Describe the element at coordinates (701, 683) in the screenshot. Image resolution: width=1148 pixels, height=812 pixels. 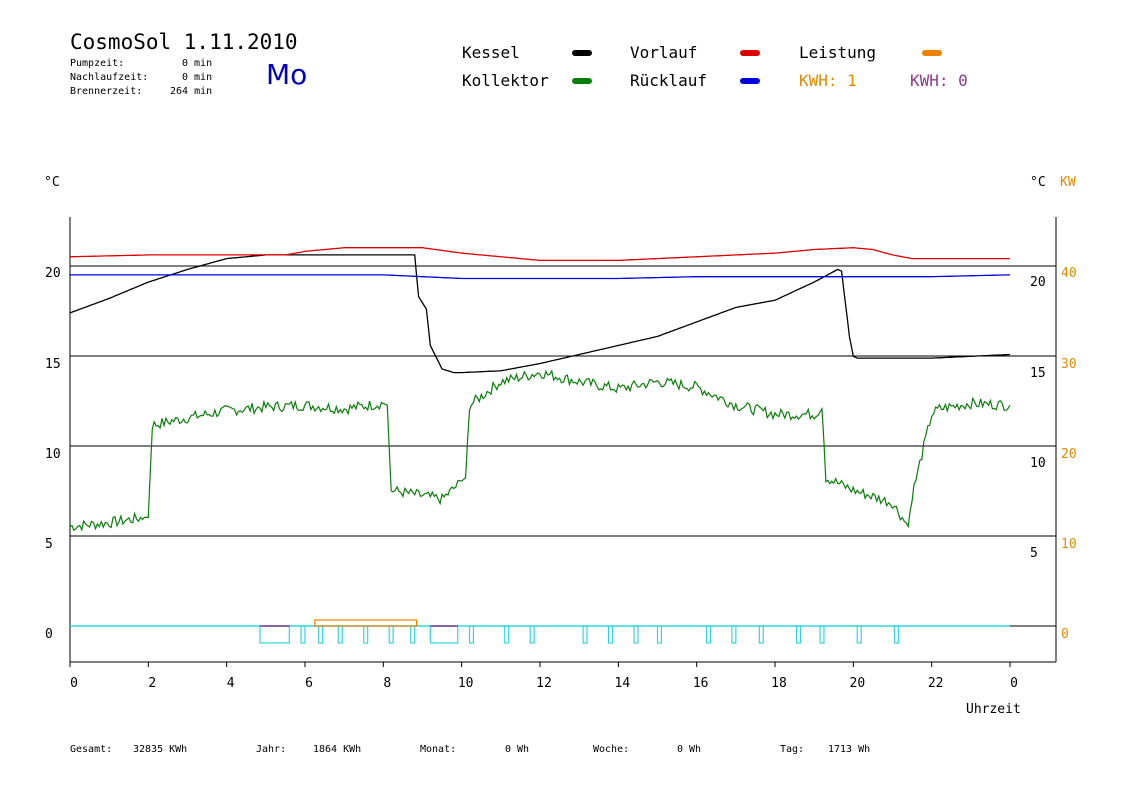
I see `x-tick-label: 16` at that location.